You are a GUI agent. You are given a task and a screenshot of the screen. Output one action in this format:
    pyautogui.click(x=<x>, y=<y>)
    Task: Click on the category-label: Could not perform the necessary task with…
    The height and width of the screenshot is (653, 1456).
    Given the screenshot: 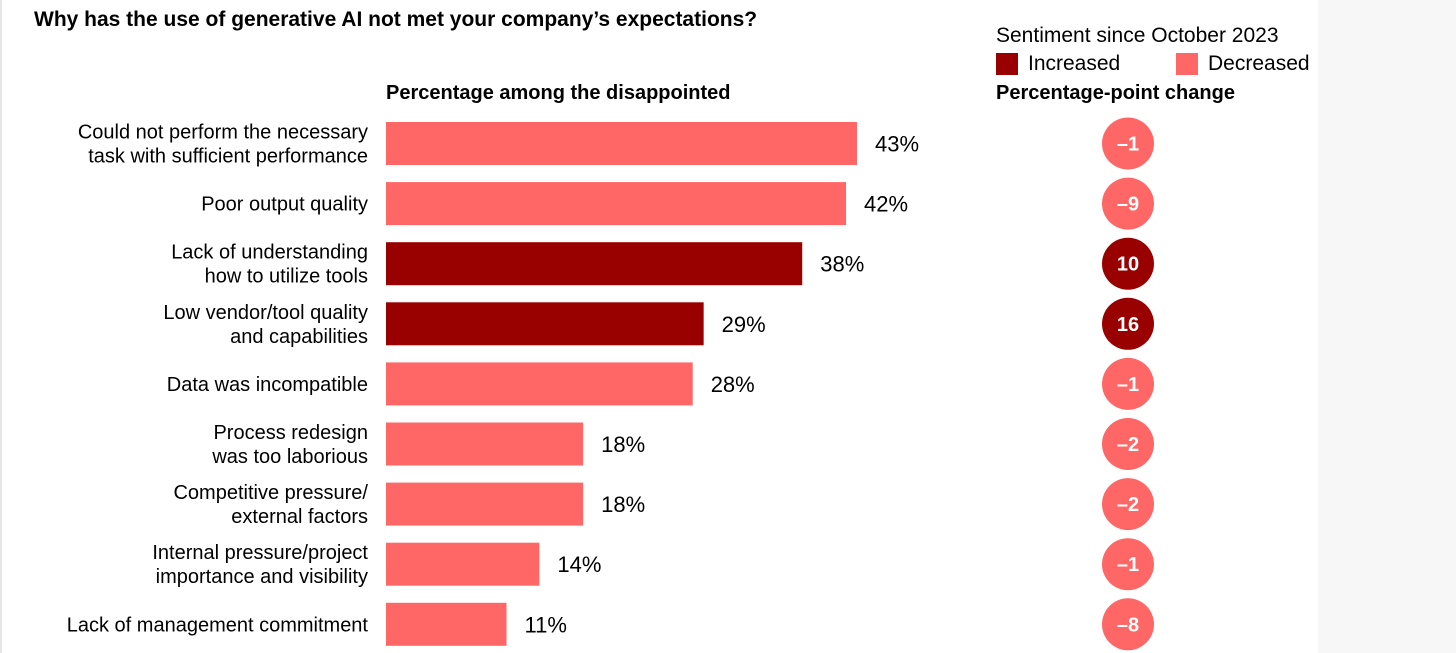 What is the action you would take?
    pyautogui.click(x=223, y=145)
    